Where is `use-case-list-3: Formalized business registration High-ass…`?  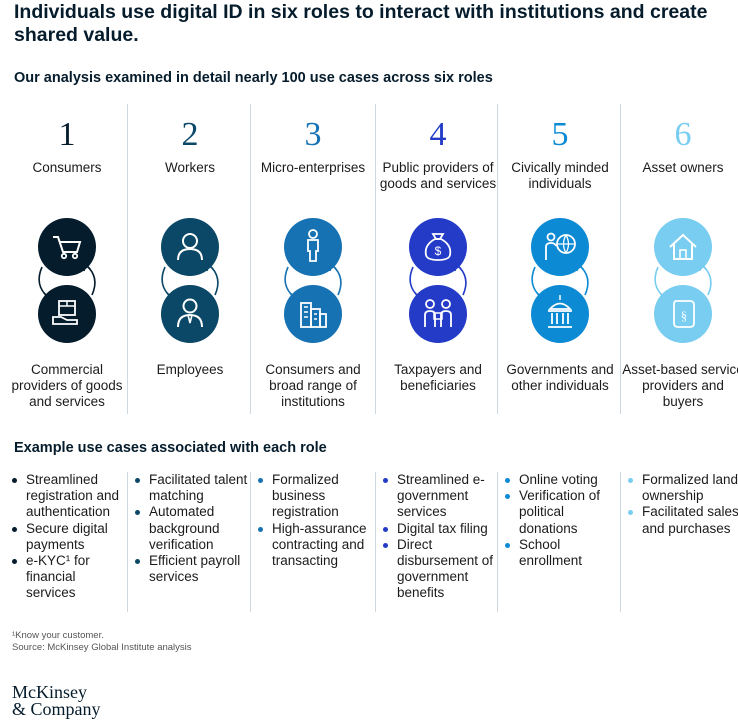 use-case-list-3: Formalized business registration High-ass… is located at coordinates (315, 520).